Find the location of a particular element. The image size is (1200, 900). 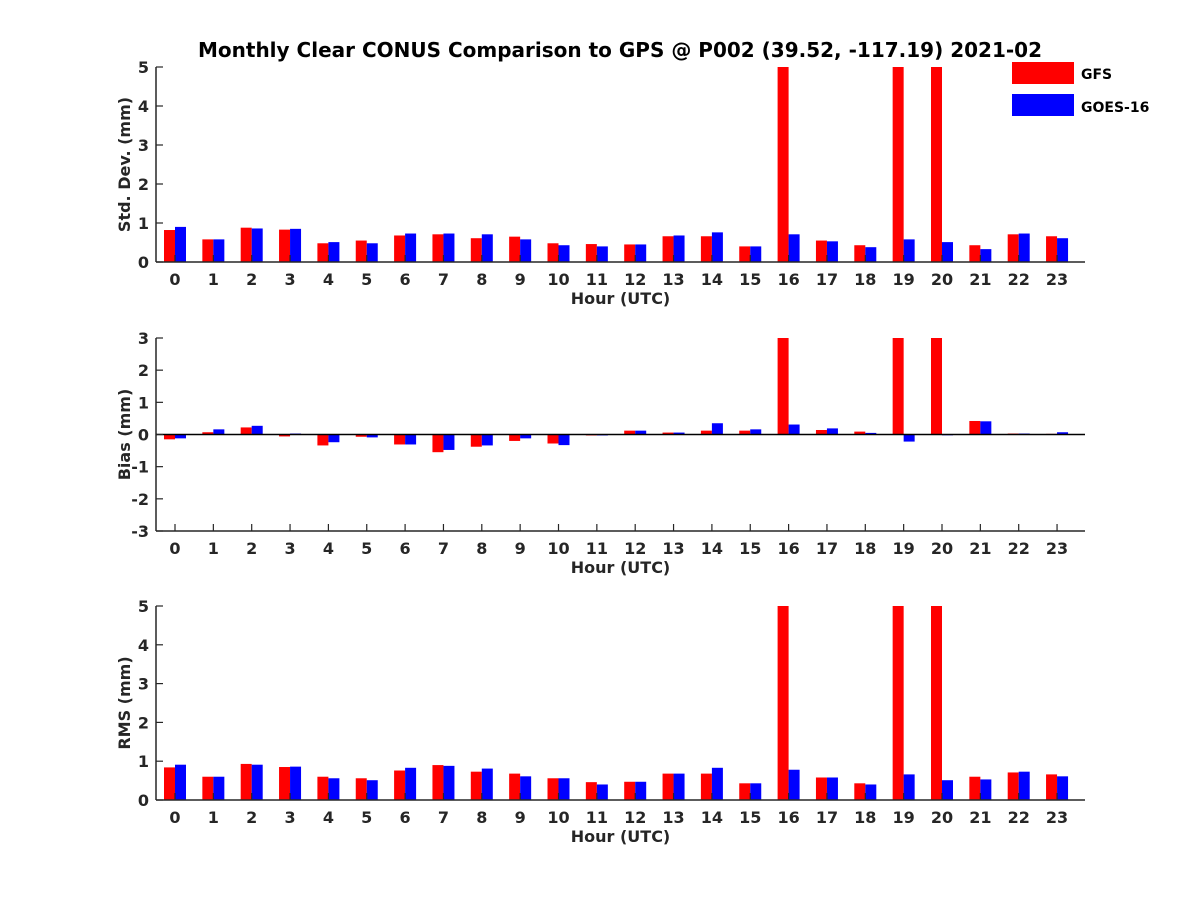

x-tick-label: 17 is located at coordinates (827, 548).